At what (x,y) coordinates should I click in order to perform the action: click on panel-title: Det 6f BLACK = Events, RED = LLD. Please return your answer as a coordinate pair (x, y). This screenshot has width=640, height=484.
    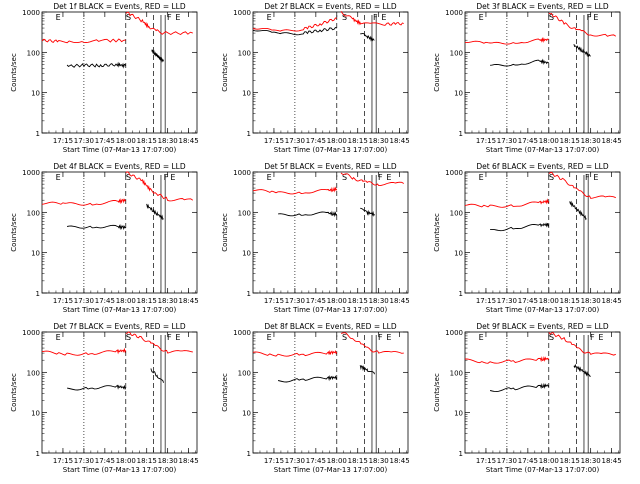
    Looking at the image, I should click on (542, 166).